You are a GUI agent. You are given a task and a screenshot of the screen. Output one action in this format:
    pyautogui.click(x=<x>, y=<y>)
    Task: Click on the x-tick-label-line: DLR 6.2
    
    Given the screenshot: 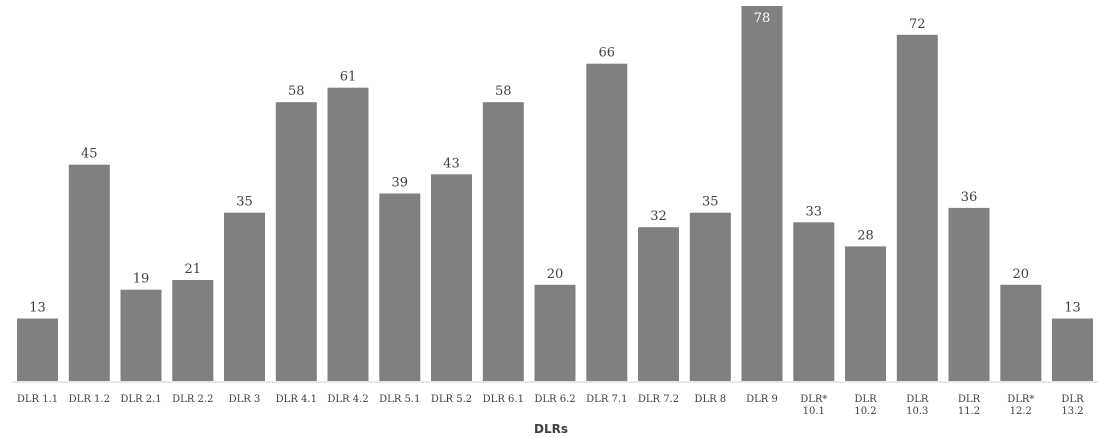 What is the action you would take?
    pyautogui.click(x=554, y=399)
    